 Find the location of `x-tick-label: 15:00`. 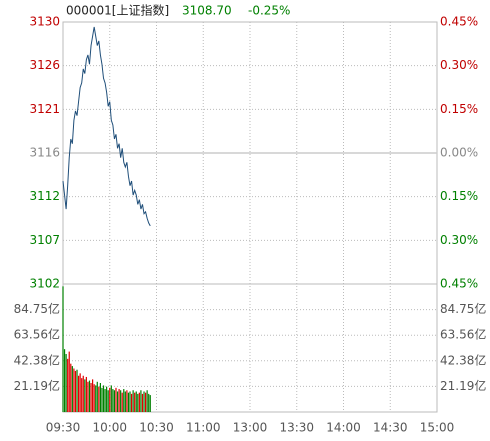

x-tick-label: 15:00 is located at coordinates (437, 428).